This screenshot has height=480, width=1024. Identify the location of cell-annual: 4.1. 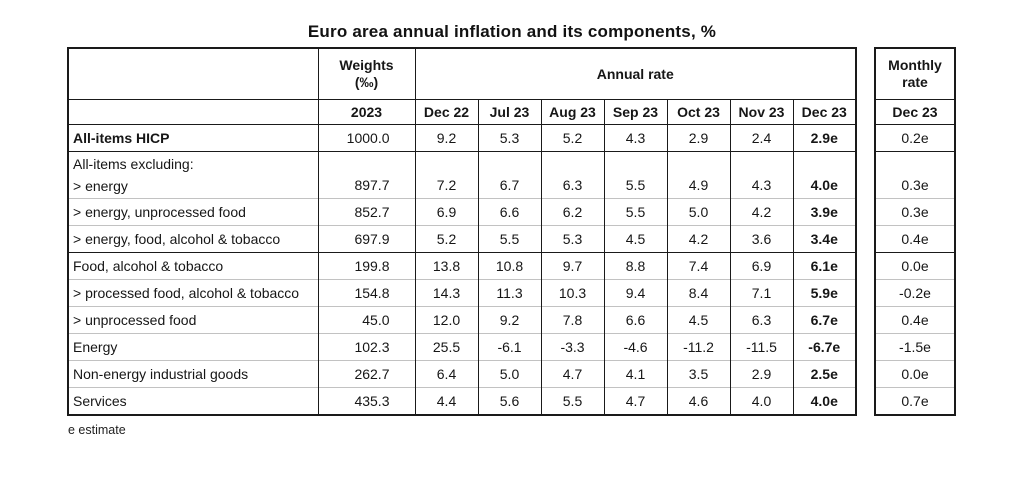
(635, 374).